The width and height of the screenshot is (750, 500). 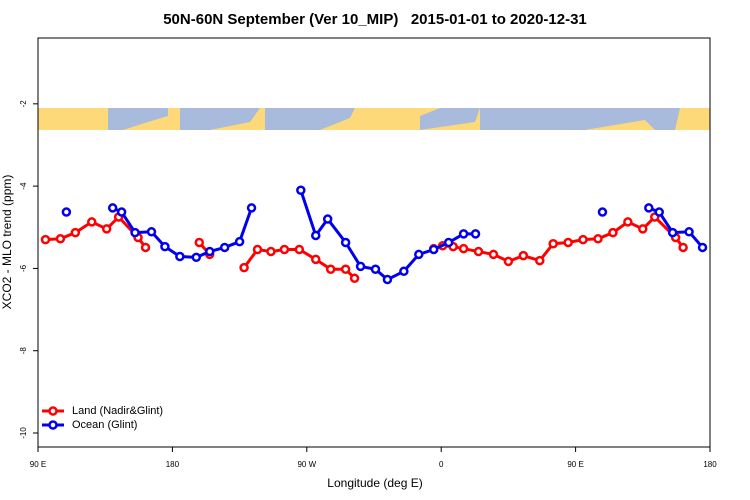 What do you see at coordinates (23, 351) in the screenshot?
I see `y-tick-label: -8` at bounding box center [23, 351].